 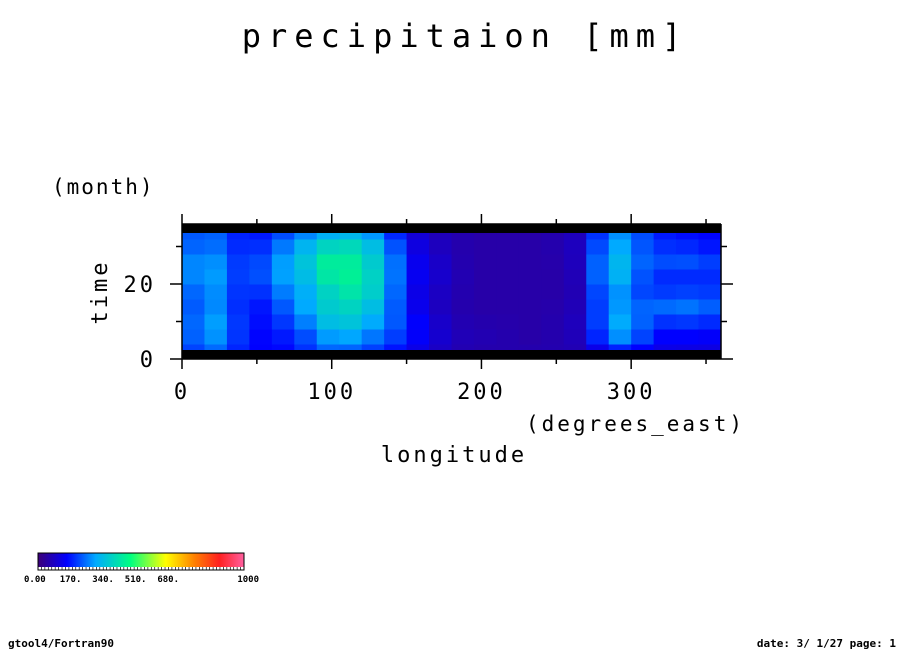 I want to click on footer-right: date: 3/ 1/27 page: 1, so click(x=826, y=643).